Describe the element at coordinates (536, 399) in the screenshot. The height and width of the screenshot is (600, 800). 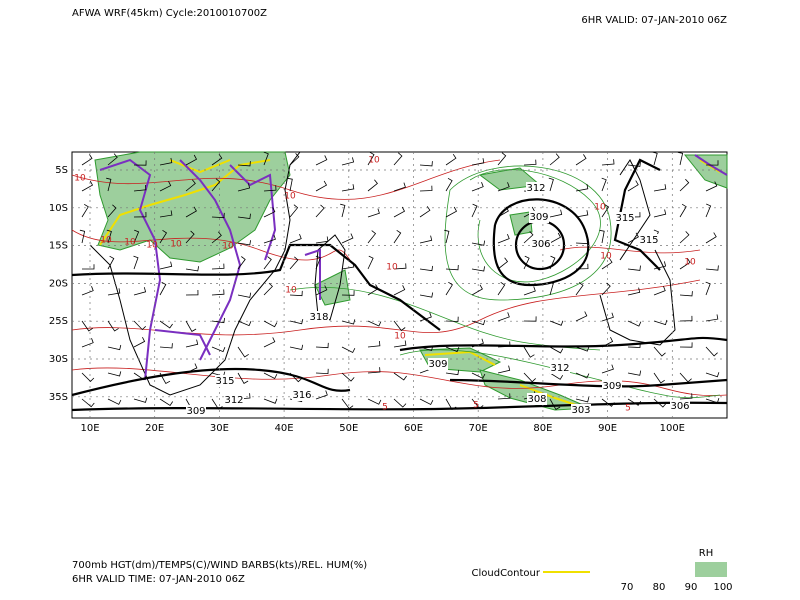
I see `contour-label: 308` at that location.